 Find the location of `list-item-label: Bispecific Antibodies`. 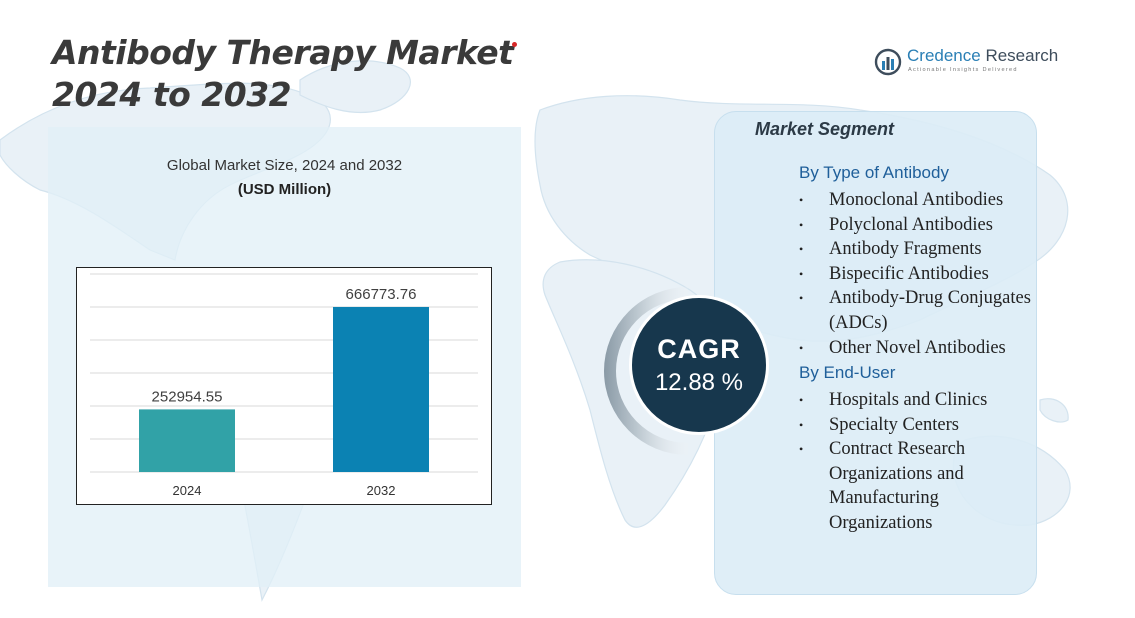

list-item-label: Bispecific Antibodies is located at coordinates (909, 273).